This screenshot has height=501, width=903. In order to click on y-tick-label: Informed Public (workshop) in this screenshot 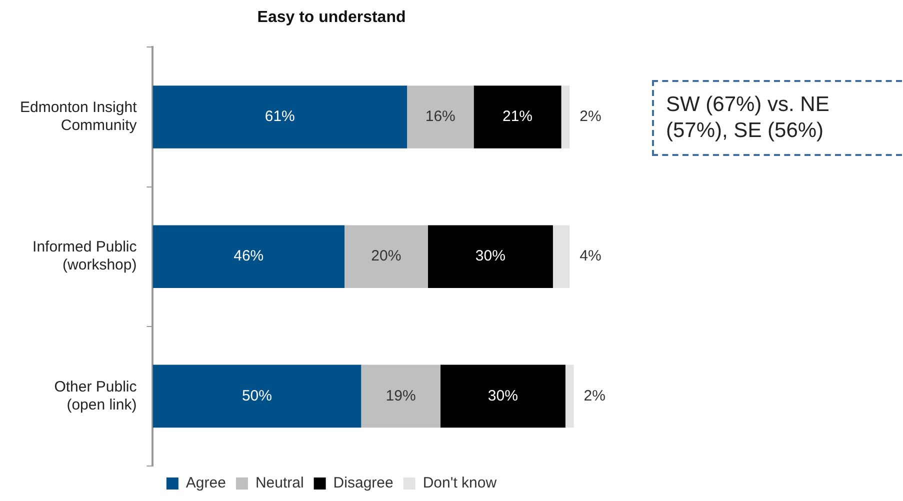, I will do `click(85, 256)`.